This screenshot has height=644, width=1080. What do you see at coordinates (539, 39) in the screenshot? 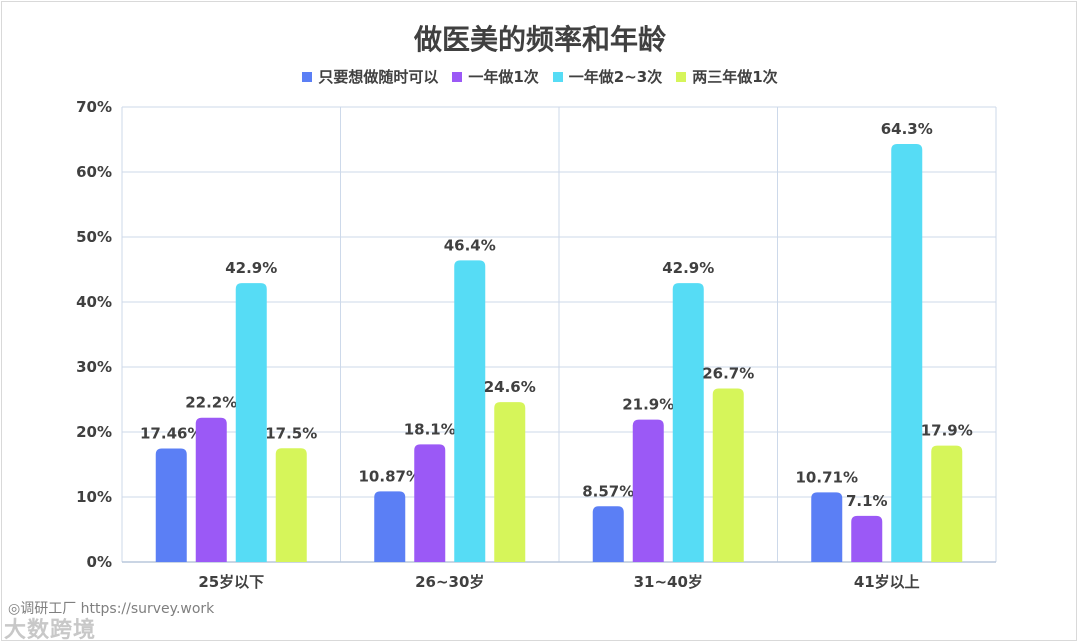
I see `chart-title: 做医美的频率和年龄` at bounding box center [539, 39].